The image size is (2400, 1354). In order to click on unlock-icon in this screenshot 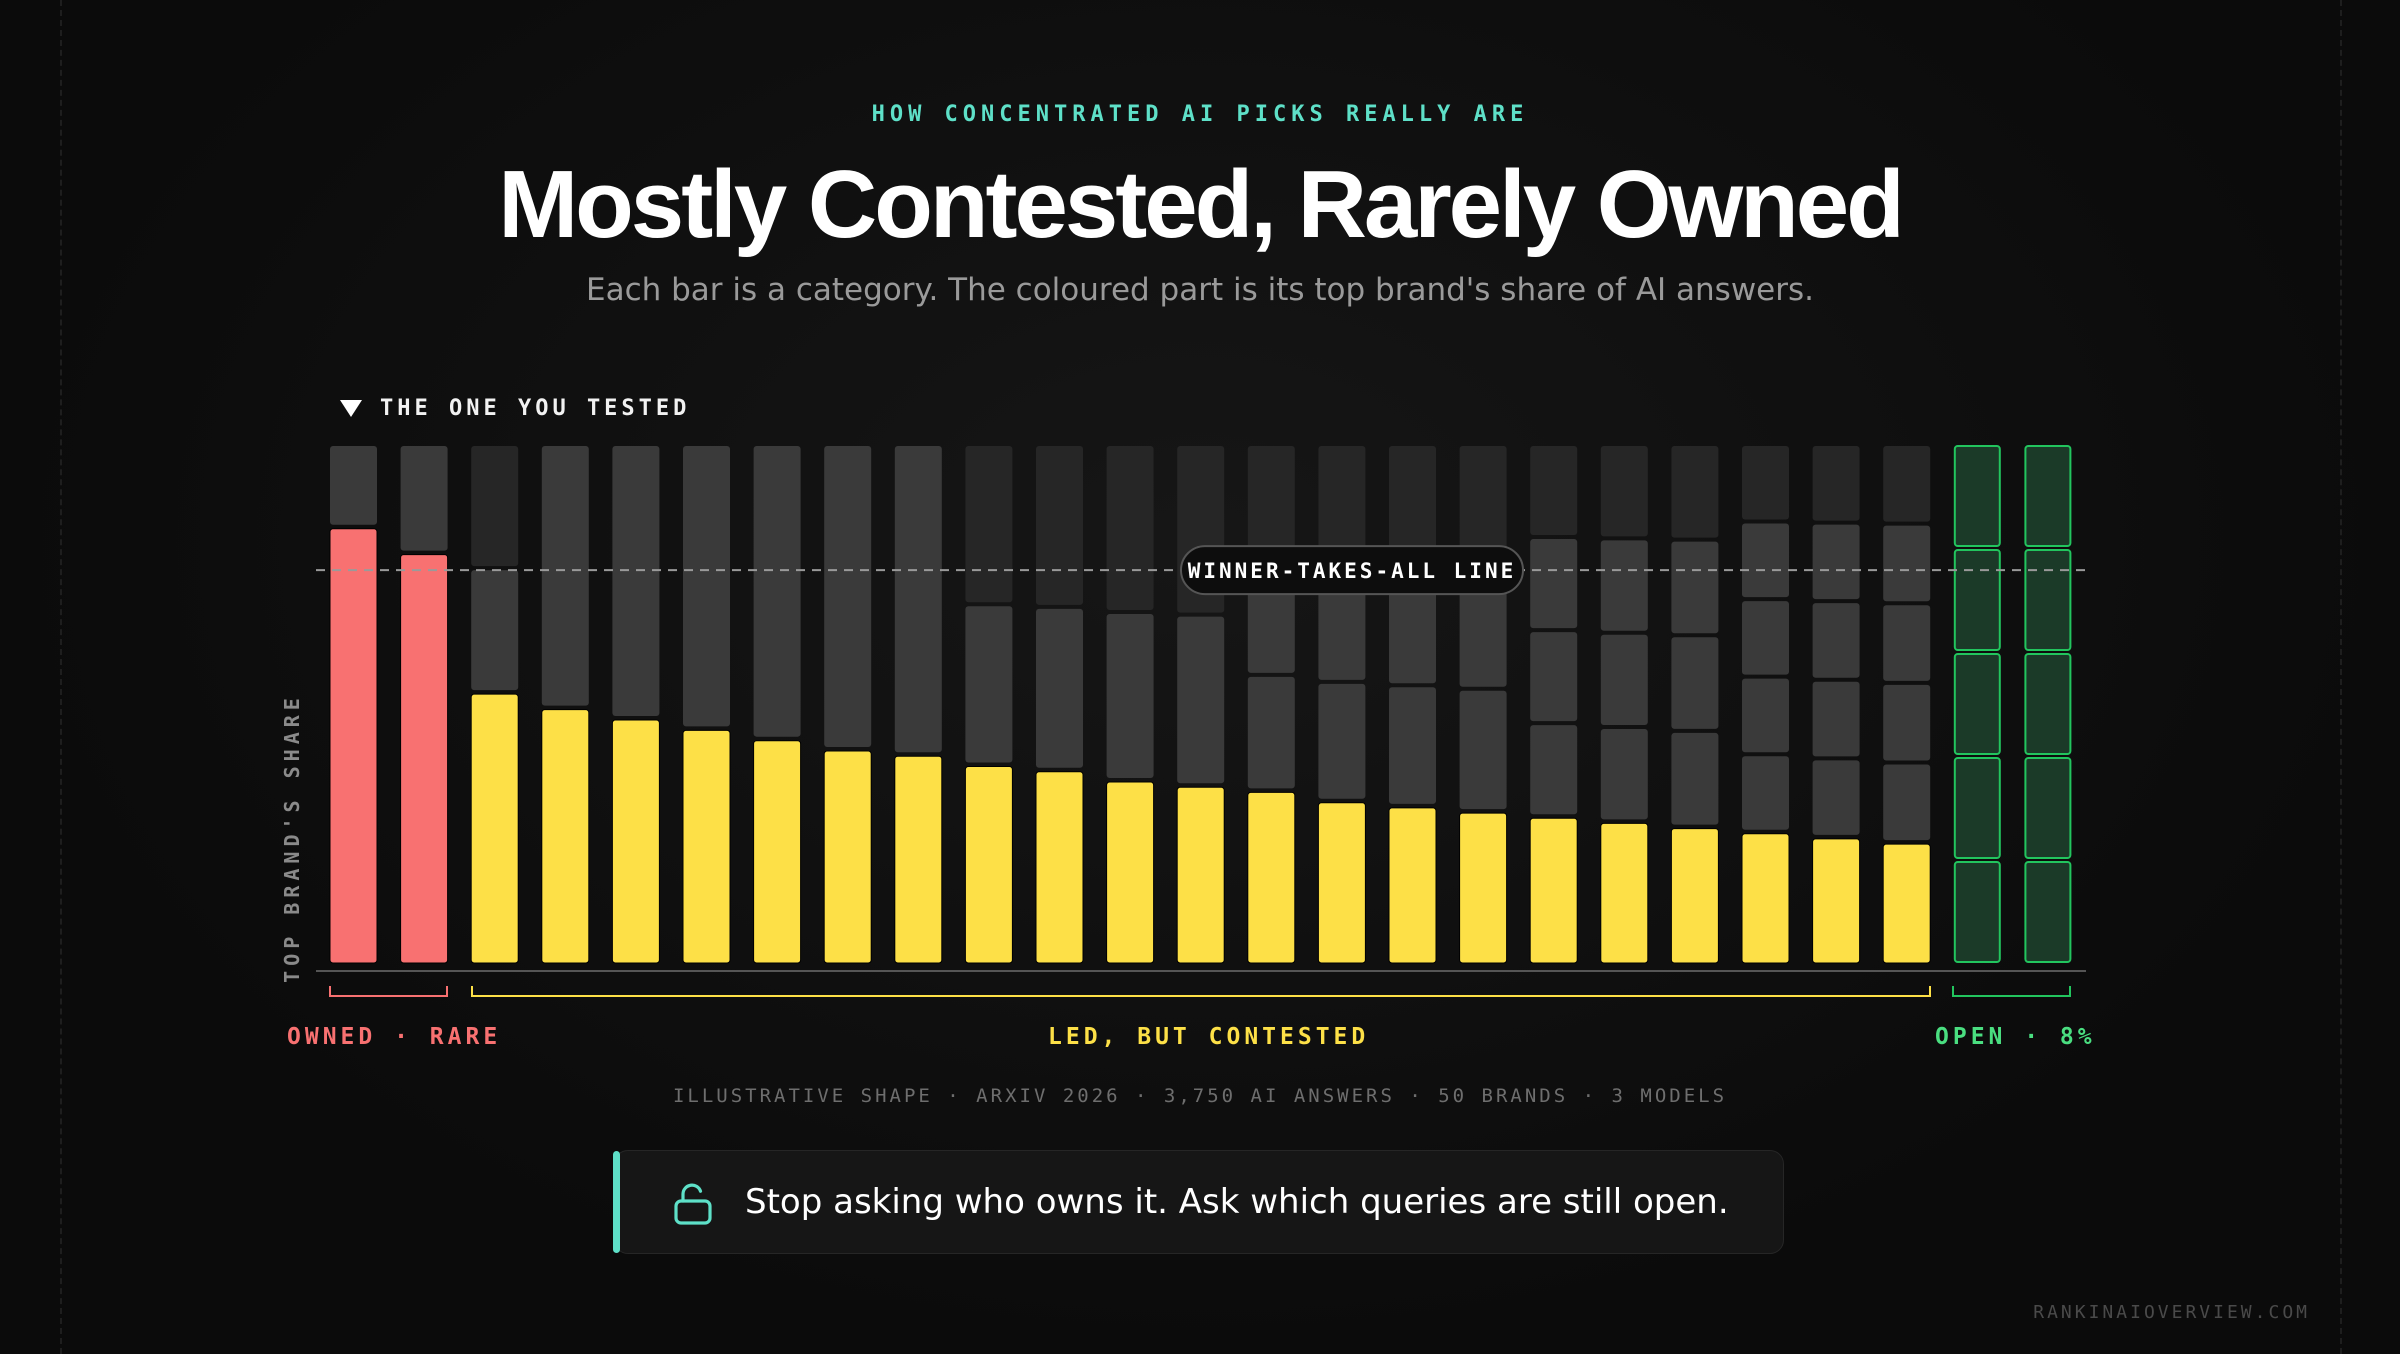, I will do `click(693, 1204)`.